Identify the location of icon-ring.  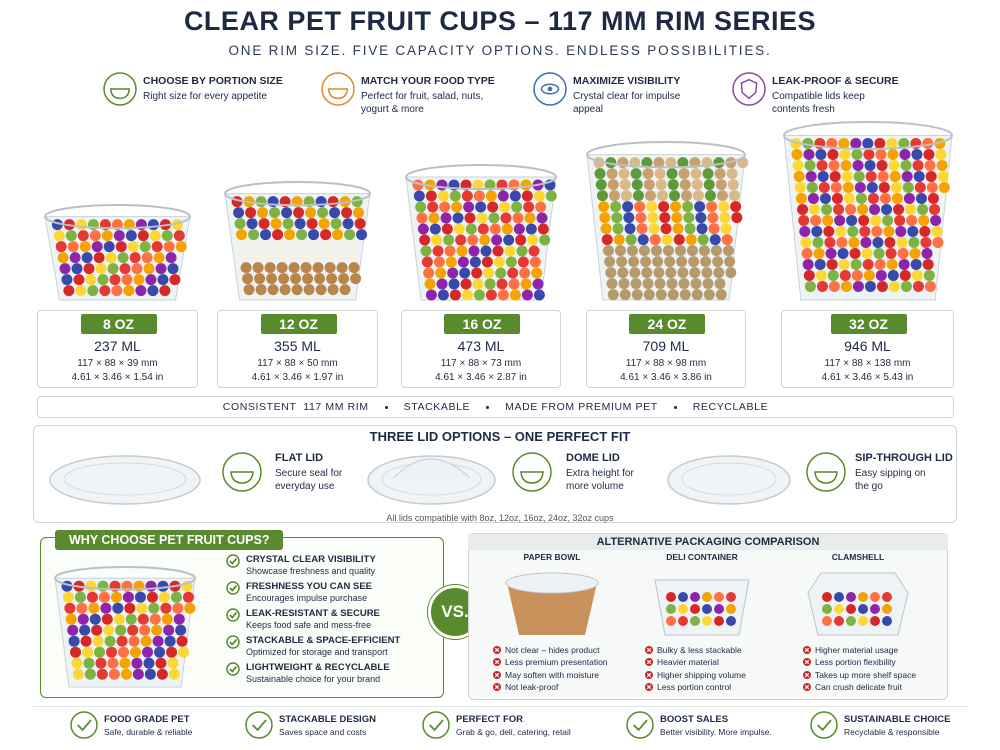
(233, 669).